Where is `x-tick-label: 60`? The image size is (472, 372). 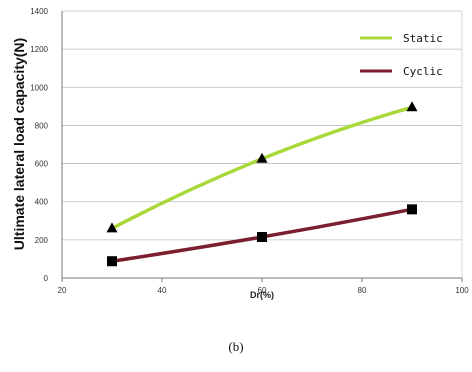 x-tick-label: 60 is located at coordinates (262, 290).